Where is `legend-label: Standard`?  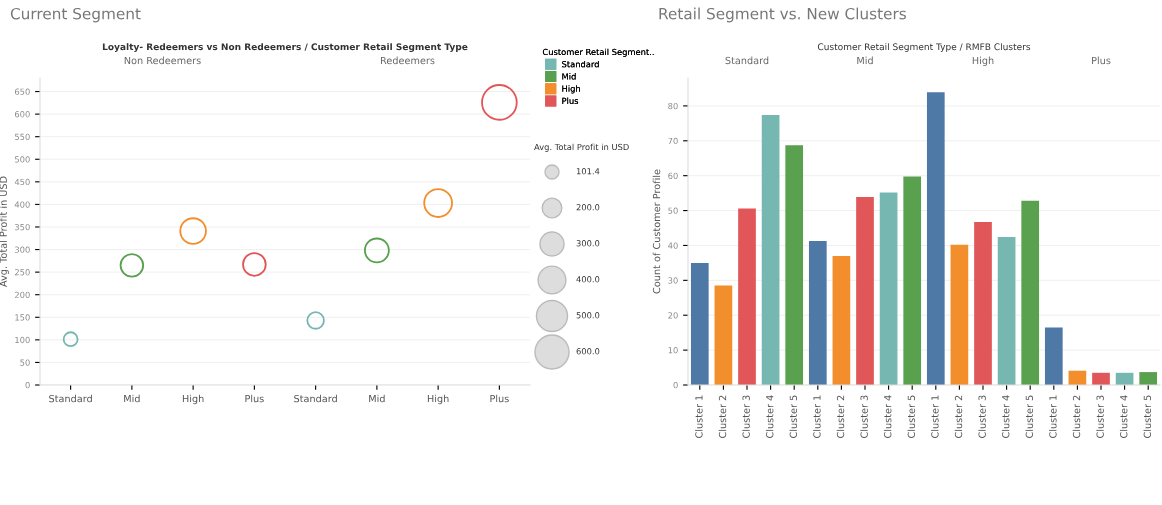 legend-label: Standard is located at coordinates (580, 64).